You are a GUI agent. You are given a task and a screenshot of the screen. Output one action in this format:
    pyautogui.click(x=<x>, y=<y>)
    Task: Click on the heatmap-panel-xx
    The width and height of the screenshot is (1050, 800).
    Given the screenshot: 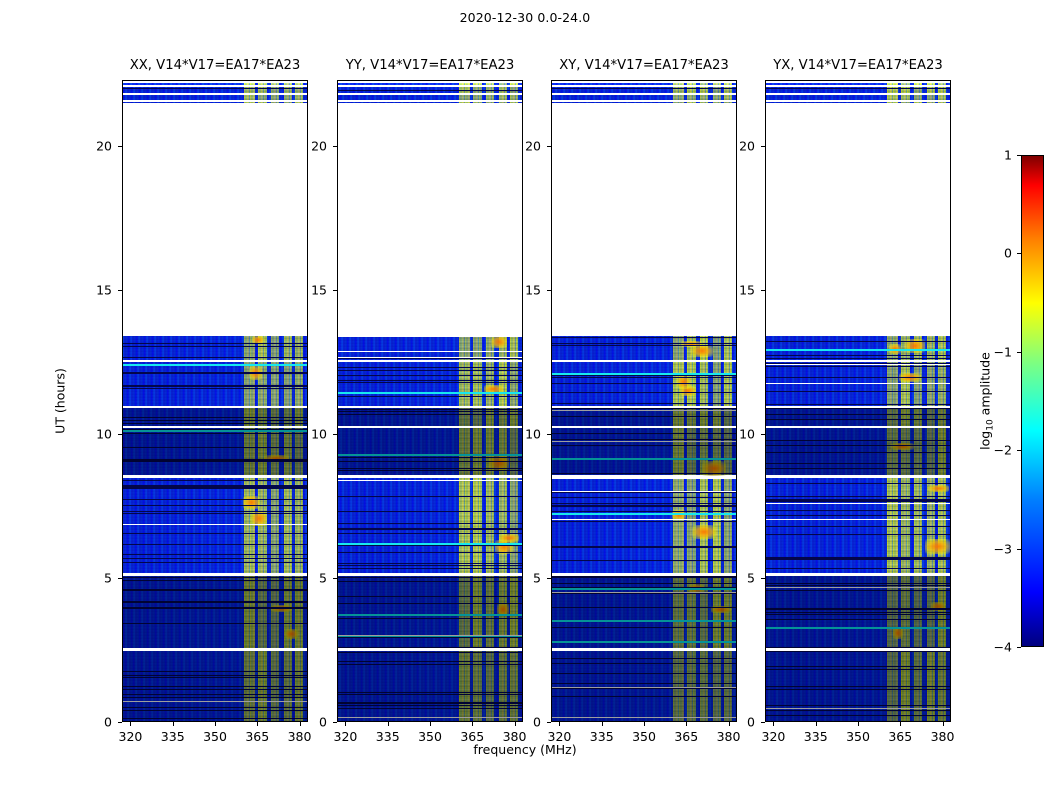 What is the action you would take?
    pyautogui.click(x=215, y=401)
    